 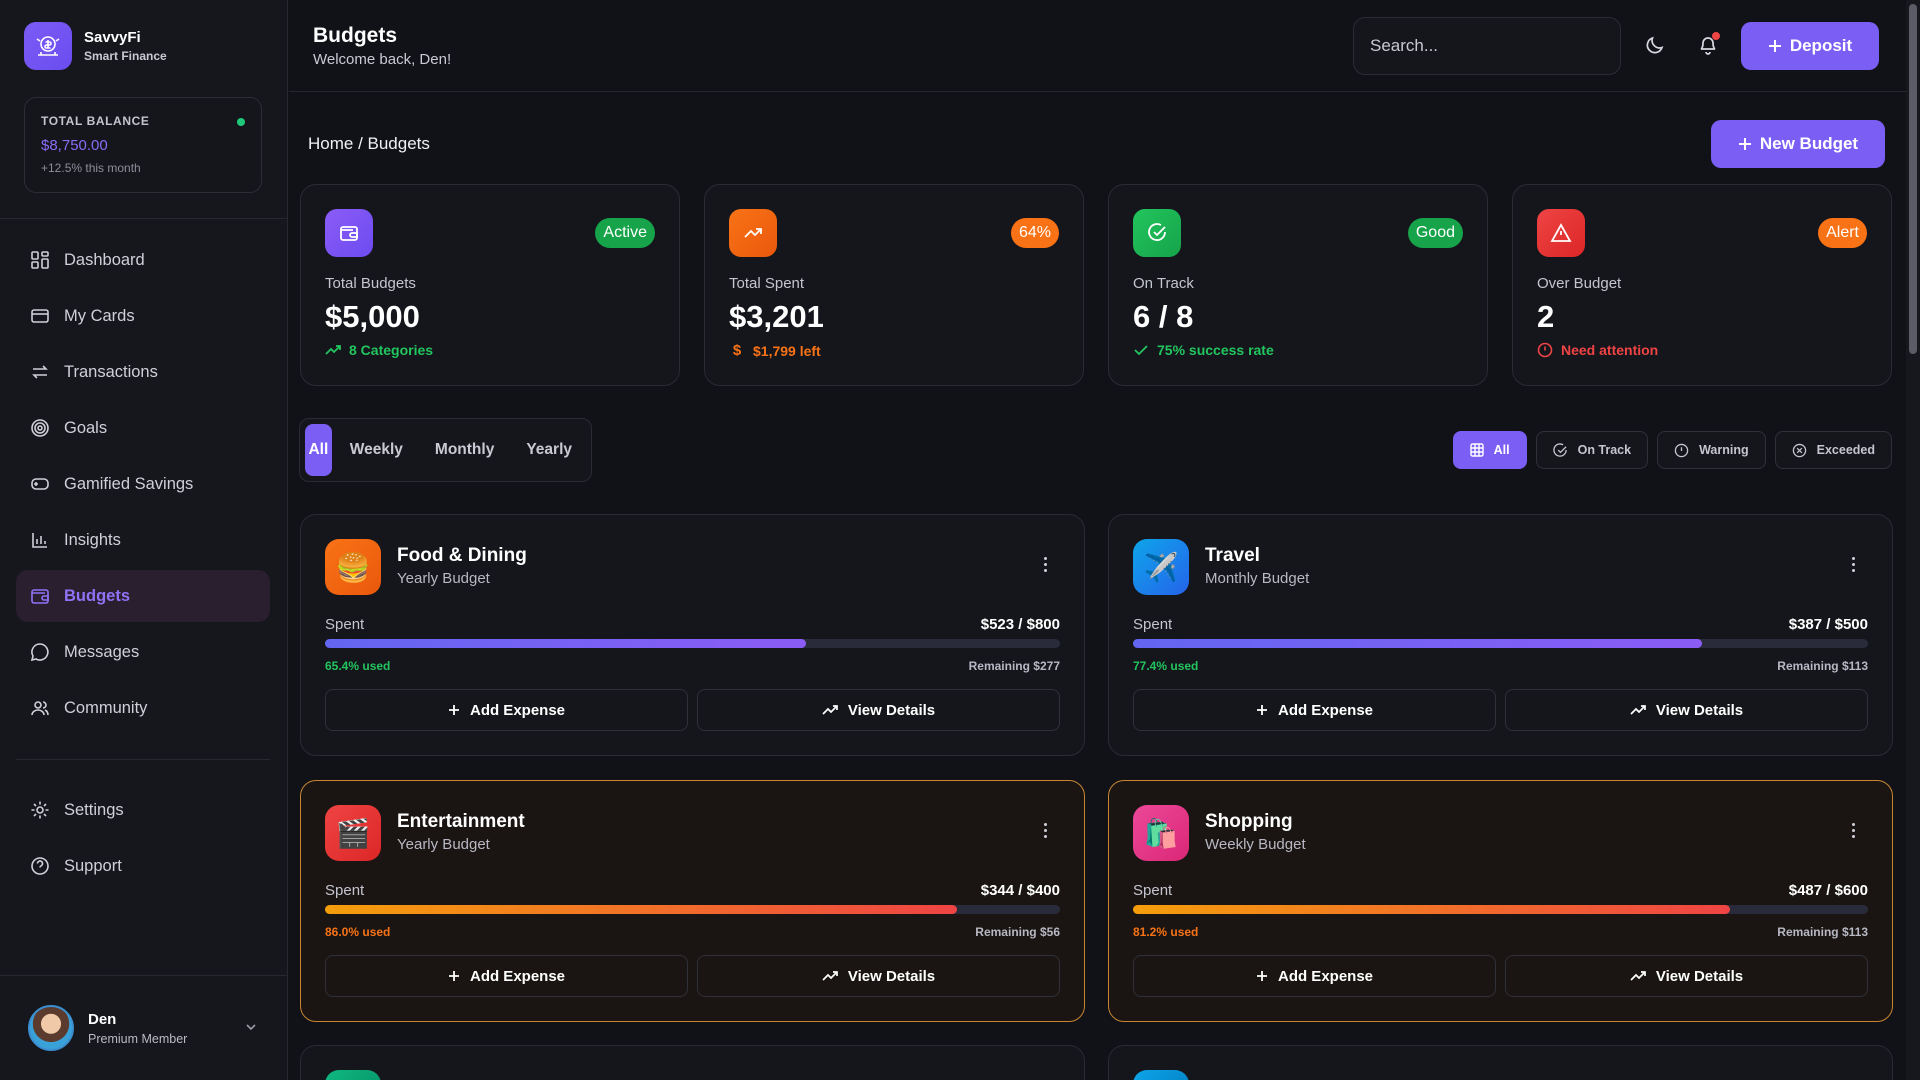 I want to click on filter-label: All, so click(x=1501, y=450).